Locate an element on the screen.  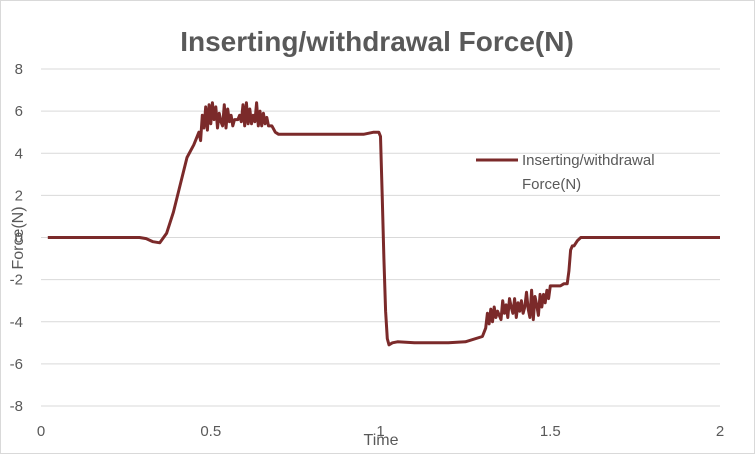
x-tick-label: 0 is located at coordinates (41, 431).